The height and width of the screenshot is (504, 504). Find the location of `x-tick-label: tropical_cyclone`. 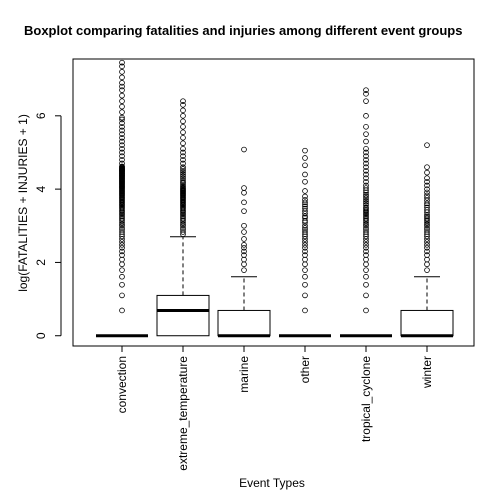

x-tick-label: tropical_cyclone is located at coordinates (366, 399).